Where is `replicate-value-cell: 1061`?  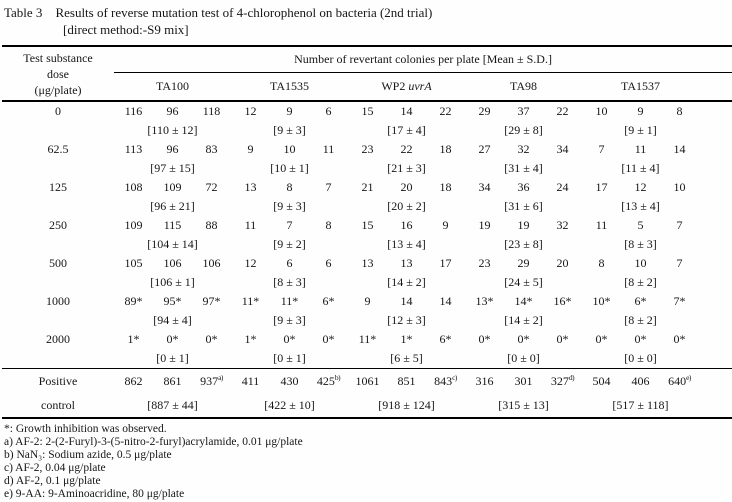
replicate-value-cell: 1061 is located at coordinates (367, 380).